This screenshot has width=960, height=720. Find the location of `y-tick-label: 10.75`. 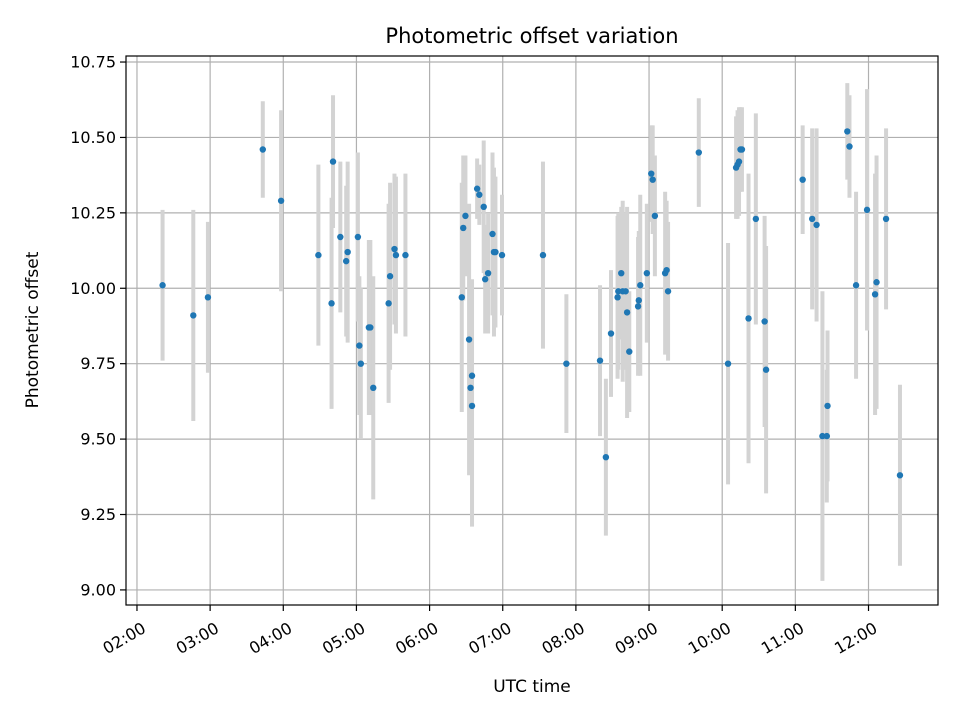

y-tick-label: 10.75 is located at coordinates (93, 62).